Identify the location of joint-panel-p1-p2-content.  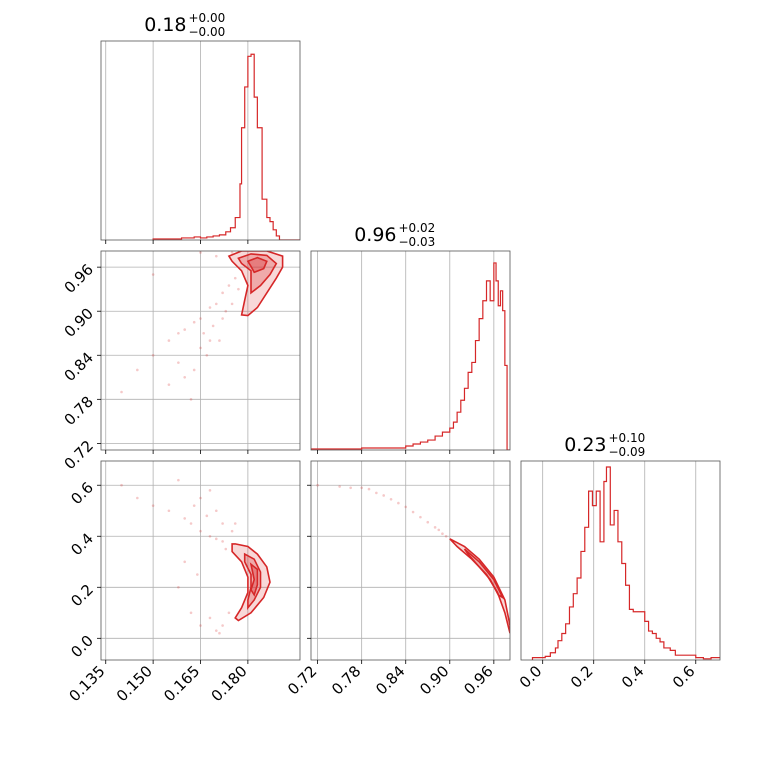
(200, 350).